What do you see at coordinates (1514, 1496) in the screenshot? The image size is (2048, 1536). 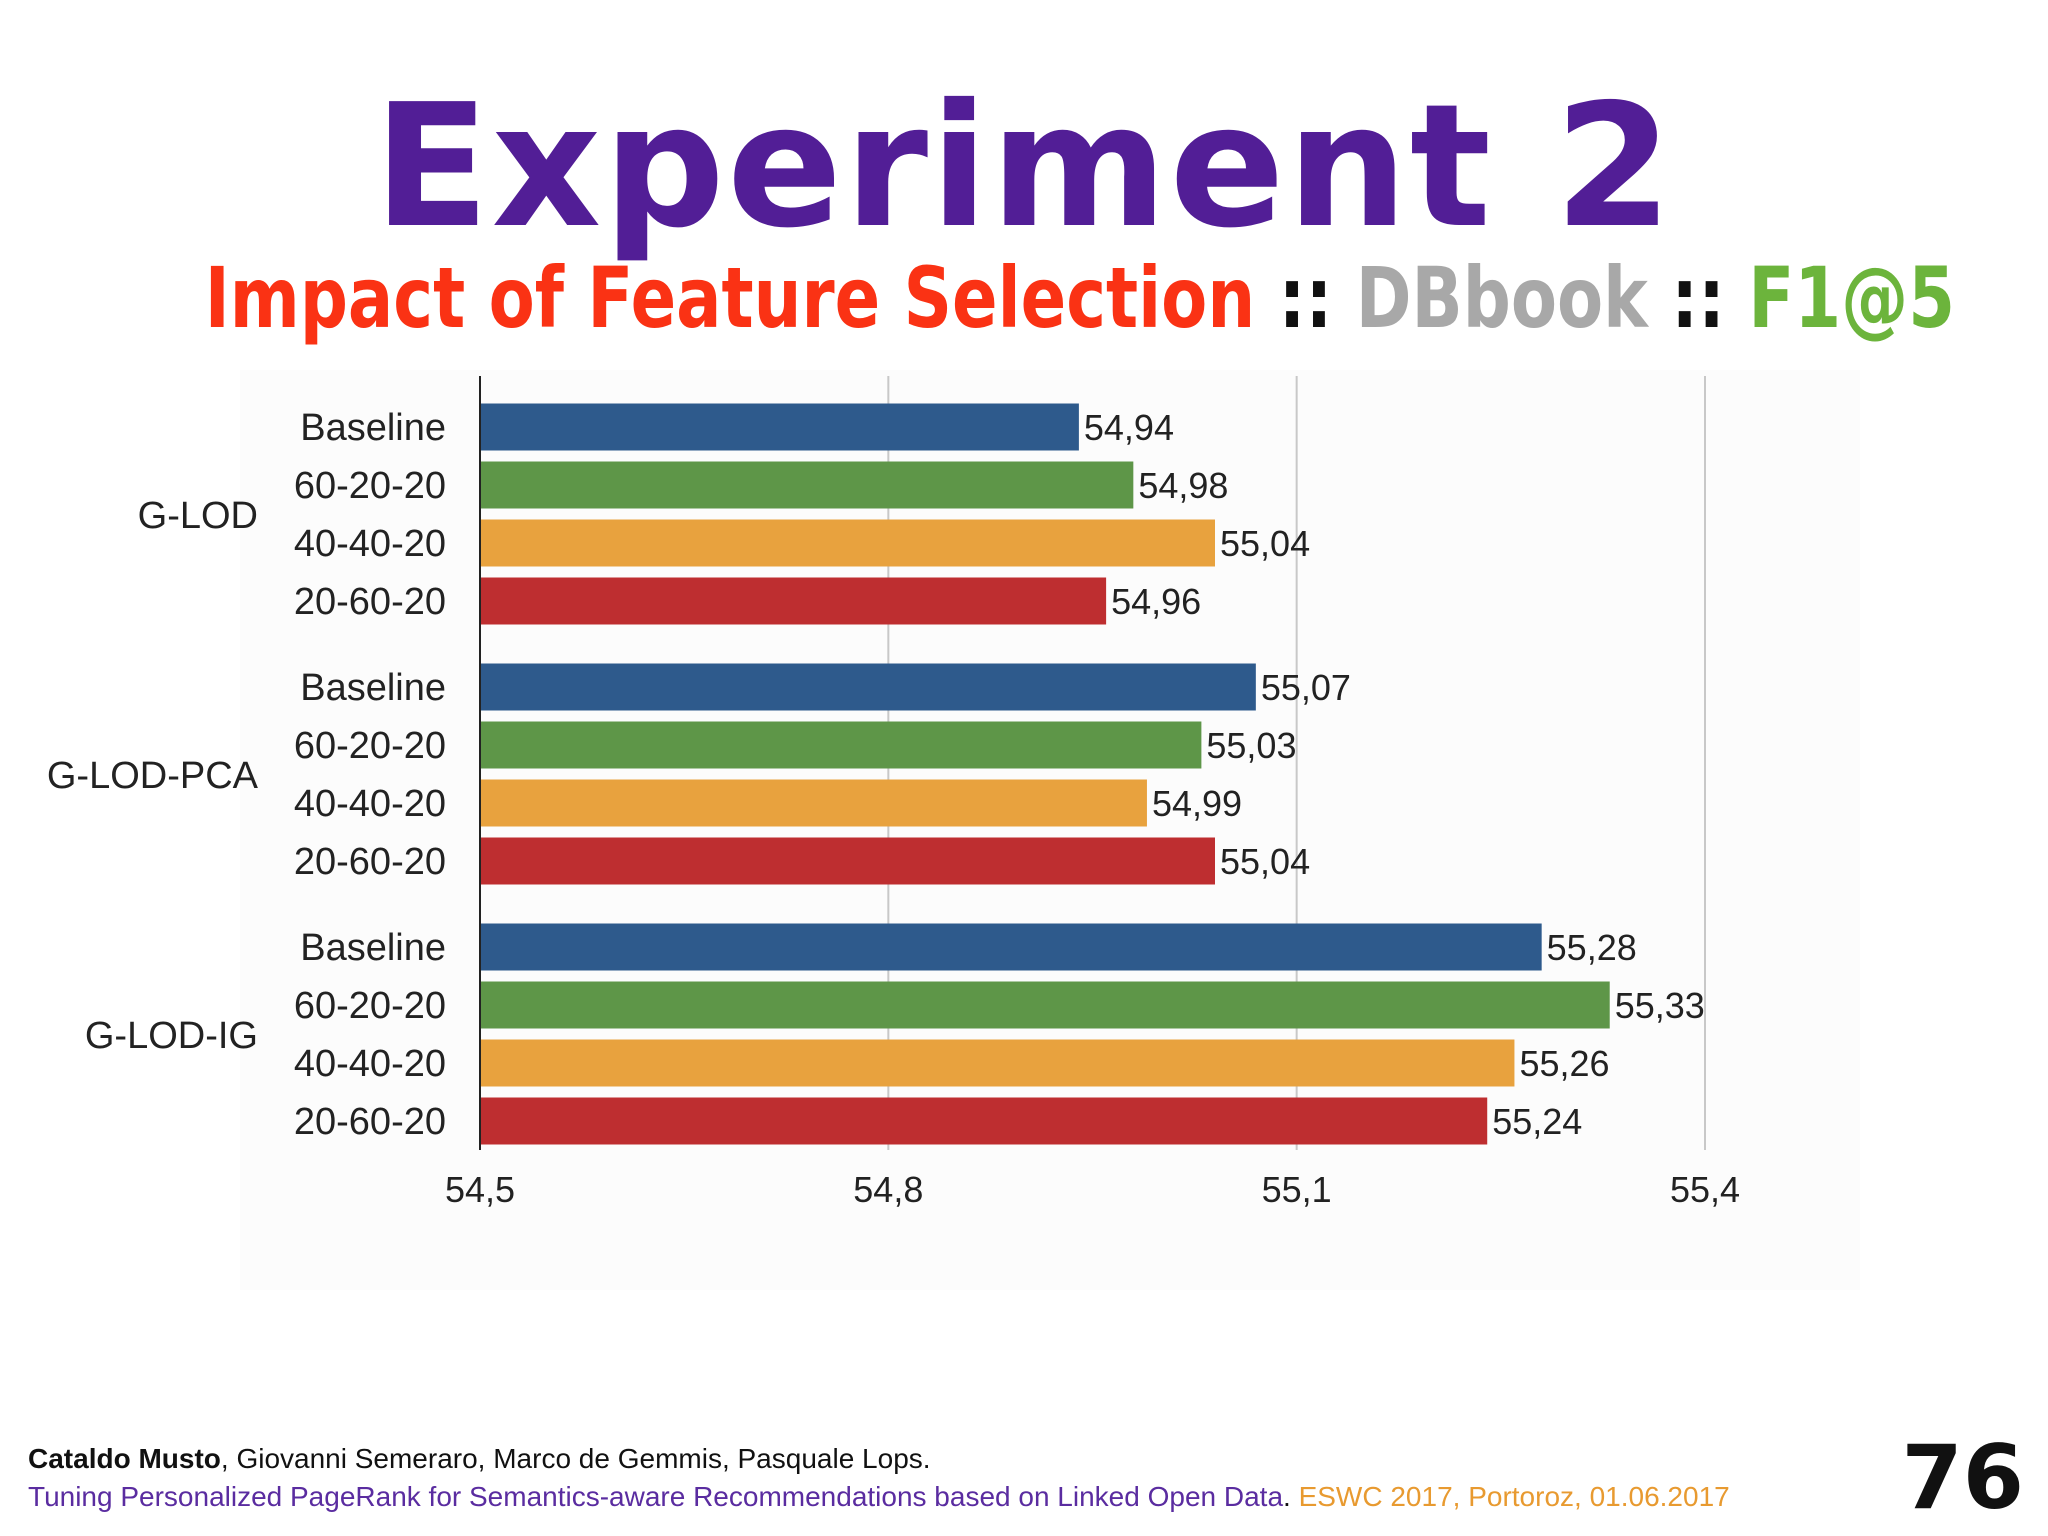 I see `venue: ESWC 2017, Portoroz, 01.06.2017` at bounding box center [1514, 1496].